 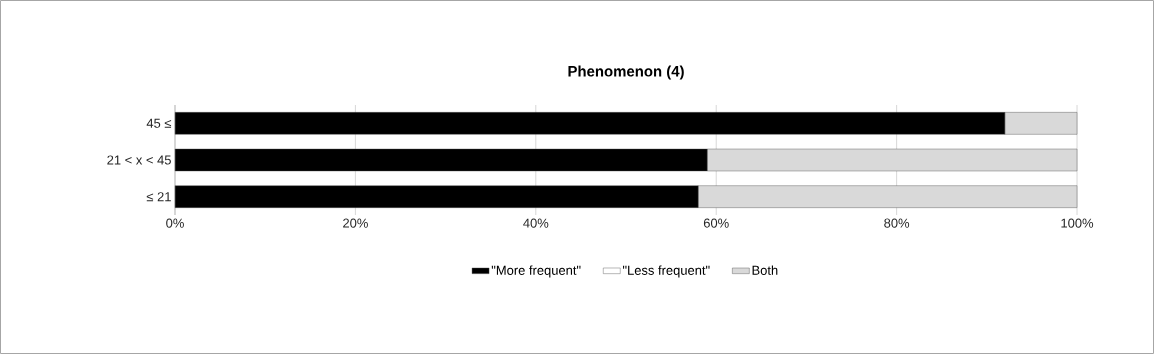 I want to click on y-tick-label: 21 < x < 45, so click(x=139, y=160).